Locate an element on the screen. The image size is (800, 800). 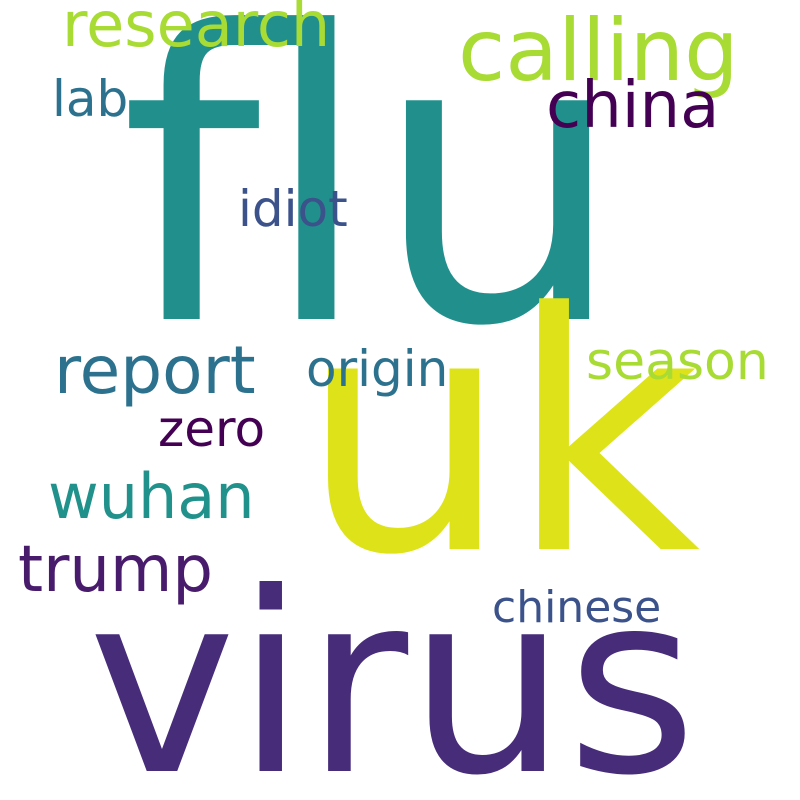
word-origin: origin is located at coordinates (377, 369).